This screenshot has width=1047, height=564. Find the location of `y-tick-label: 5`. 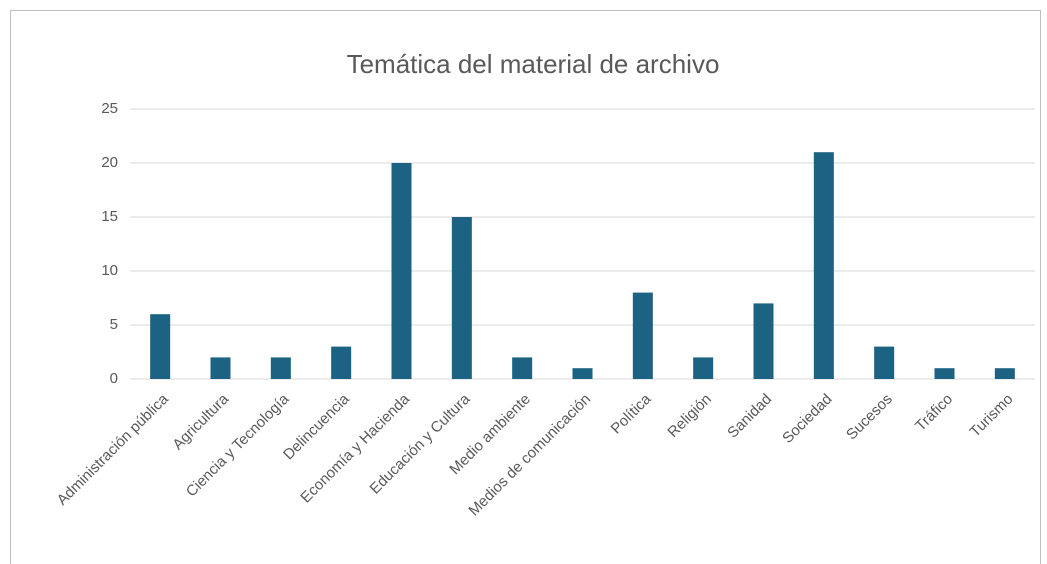

y-tick-label: 5 is located at coordinates (114, 324).